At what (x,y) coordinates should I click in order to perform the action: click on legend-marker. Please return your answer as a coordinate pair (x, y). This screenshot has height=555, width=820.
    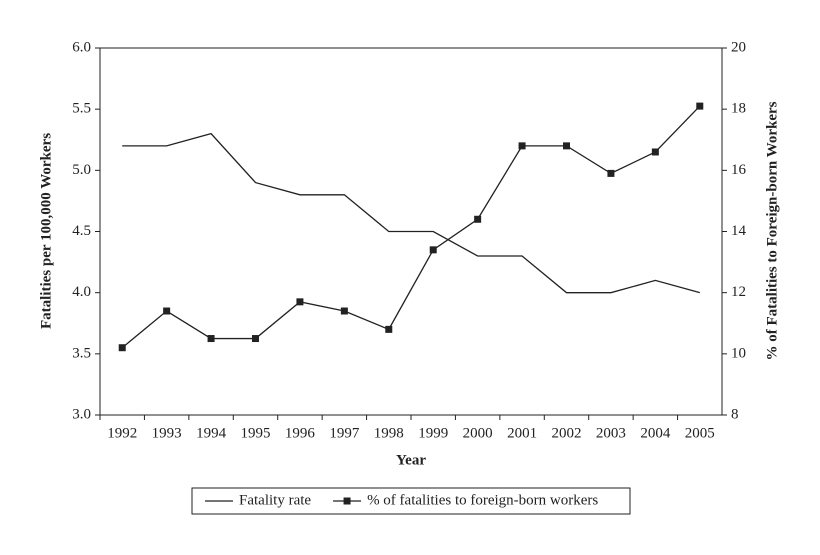
    Looking at the image, I should click on (347, 501).